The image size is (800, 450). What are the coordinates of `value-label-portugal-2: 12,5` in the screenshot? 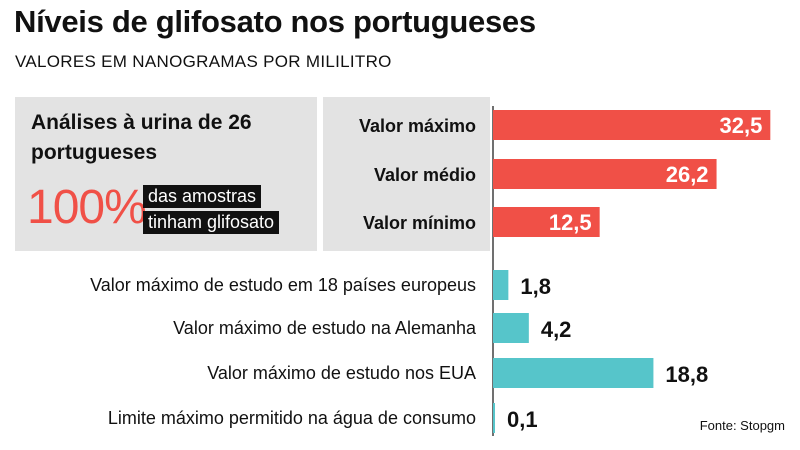 It's located at (570, 222).